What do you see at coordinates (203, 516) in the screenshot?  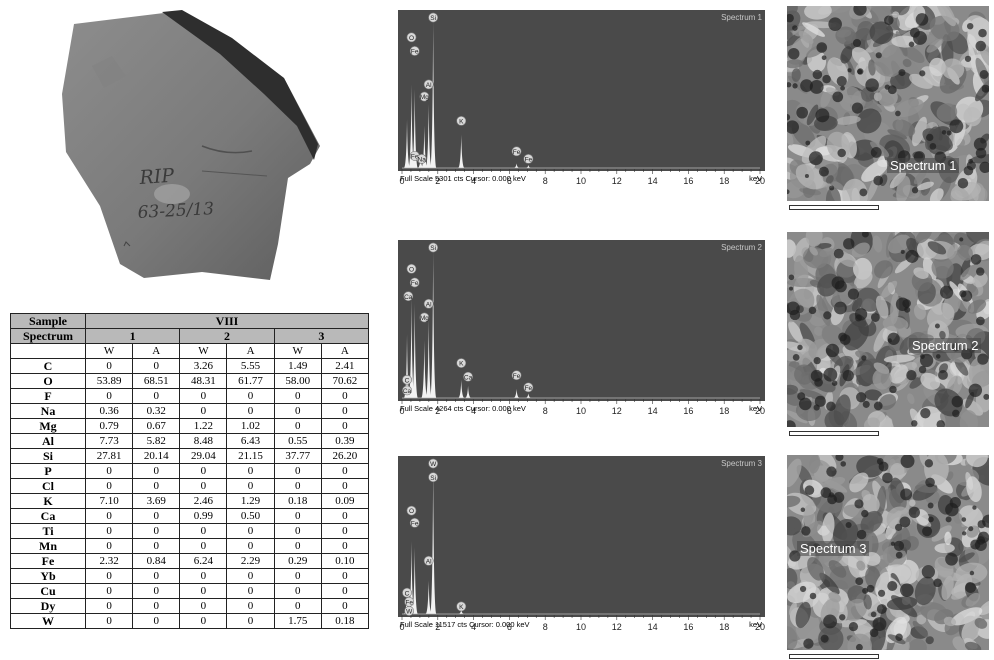 I see `value-cell: 0.99` at bounding box center [203, 516].